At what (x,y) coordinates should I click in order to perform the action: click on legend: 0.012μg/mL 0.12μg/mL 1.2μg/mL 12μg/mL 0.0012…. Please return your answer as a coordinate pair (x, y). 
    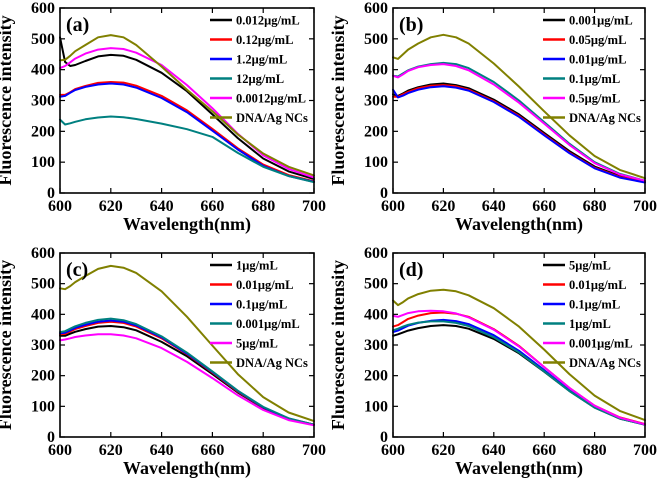
    Looking at the image, I should click on (259, 69).